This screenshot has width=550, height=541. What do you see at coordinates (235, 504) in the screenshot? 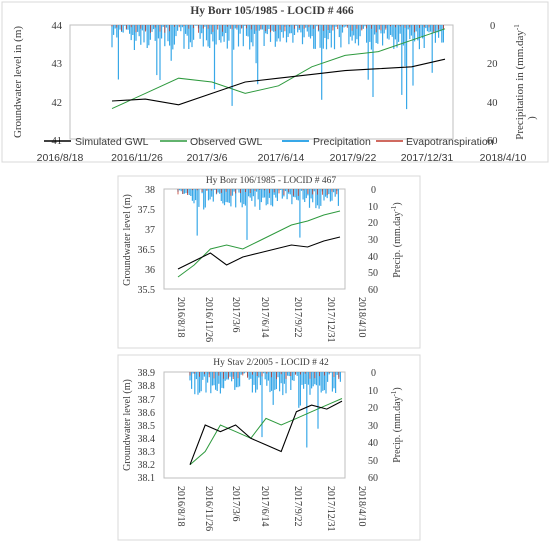
I see `panel-3-xtick-2: 2017/3/6` at bounding box center [235, 504].